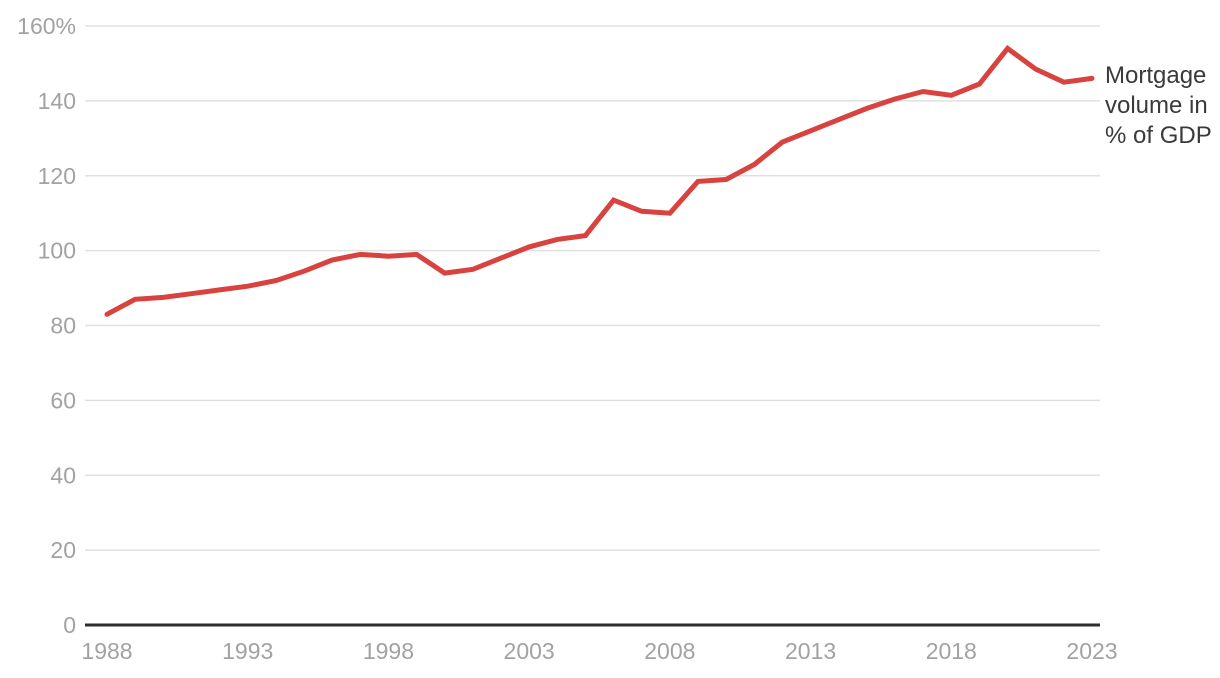  What do you see at coordinates (106, 651) in the screenshot?
I see `x-axis-tick-label: 1988` at bounding box center [106, 651].